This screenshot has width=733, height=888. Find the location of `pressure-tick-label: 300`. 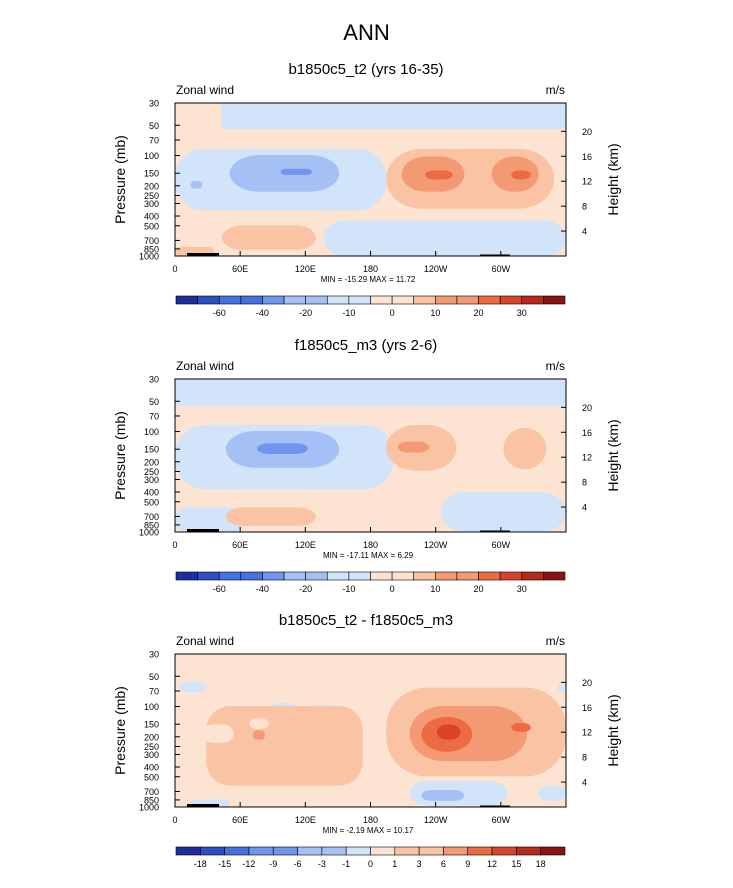

pressure-tick-label: 300 is located at coordinates (151, 755).